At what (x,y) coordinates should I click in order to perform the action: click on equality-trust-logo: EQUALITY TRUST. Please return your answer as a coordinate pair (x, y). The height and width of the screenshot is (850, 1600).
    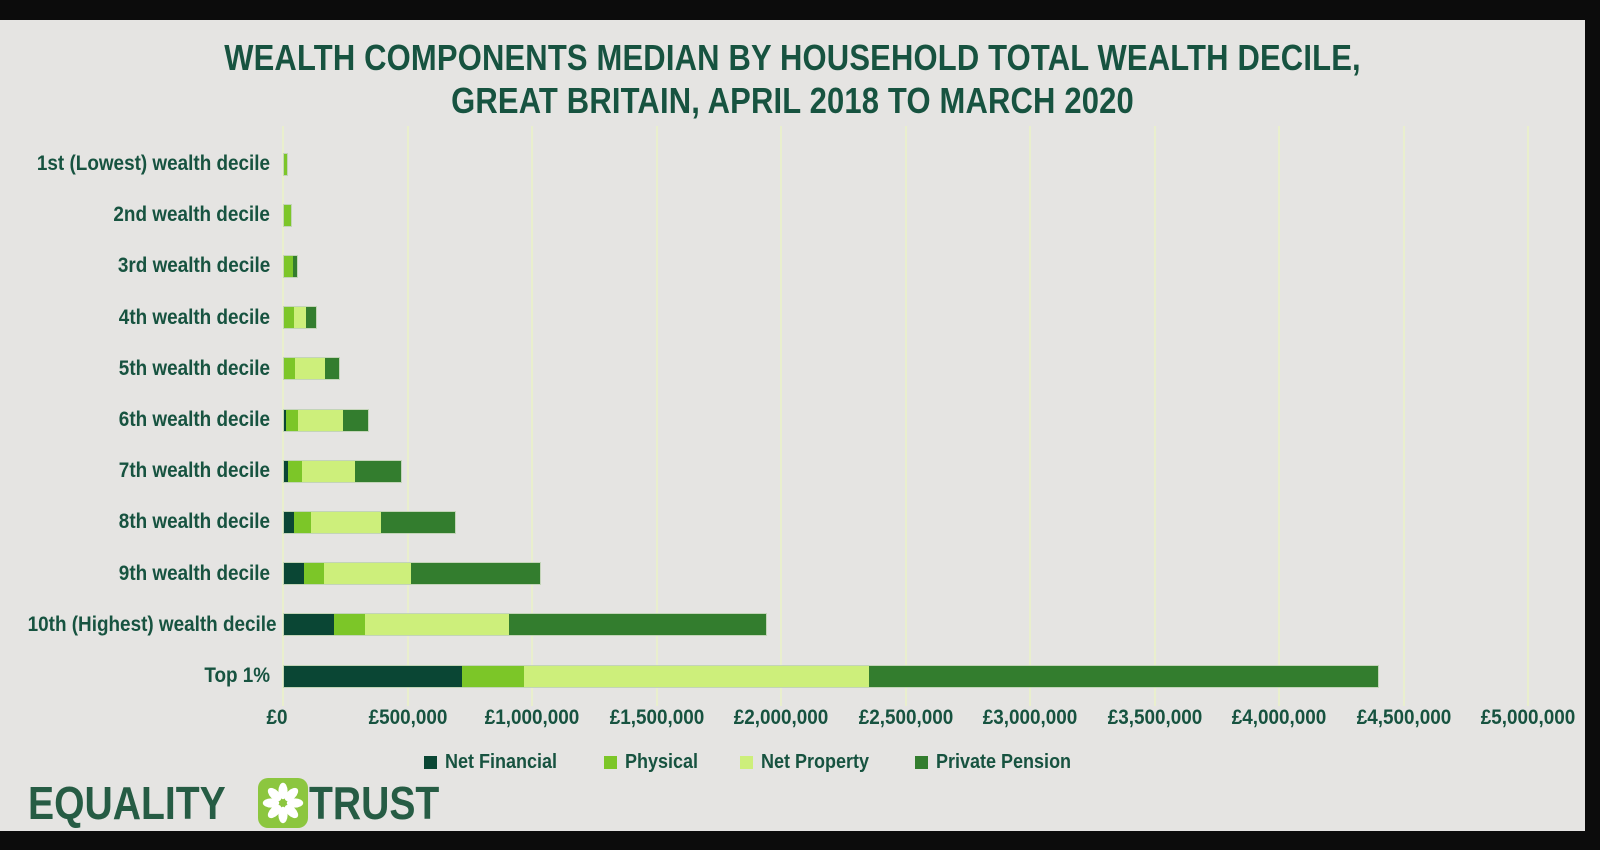
    Looking at the image, I should click on (245, 803).